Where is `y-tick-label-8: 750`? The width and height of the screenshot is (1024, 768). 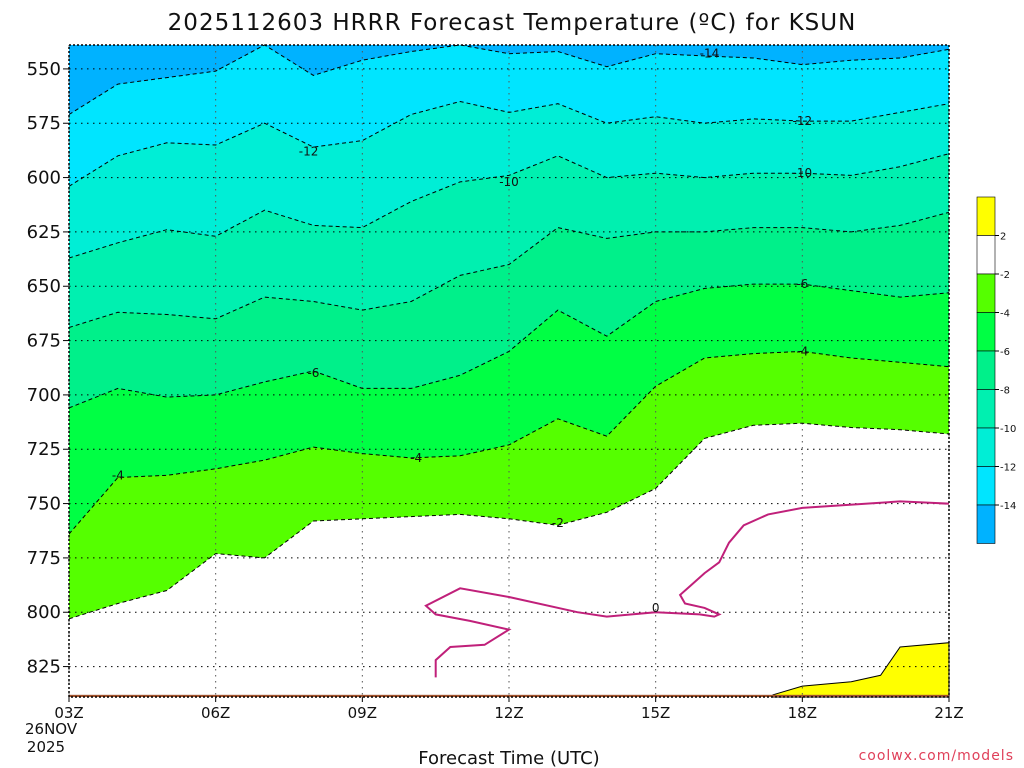
y-tick-label-8: 750 is located at coordinates (44, 504).